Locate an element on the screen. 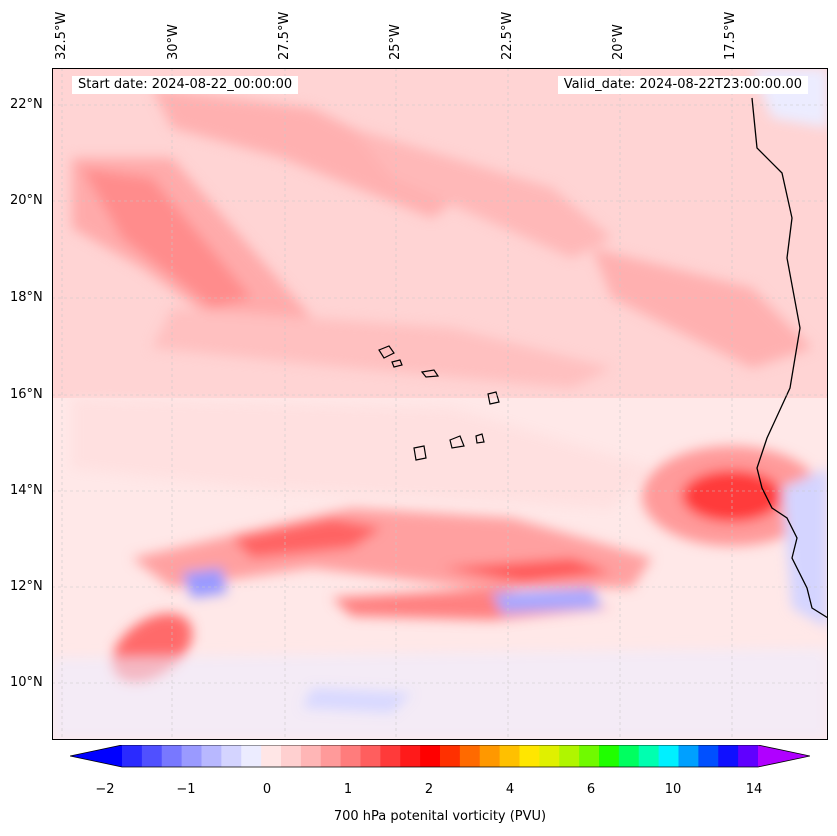 The height and width of the screenshot is (836, 837). cb-tick-10: 10 is located at coordinates (673, 789).